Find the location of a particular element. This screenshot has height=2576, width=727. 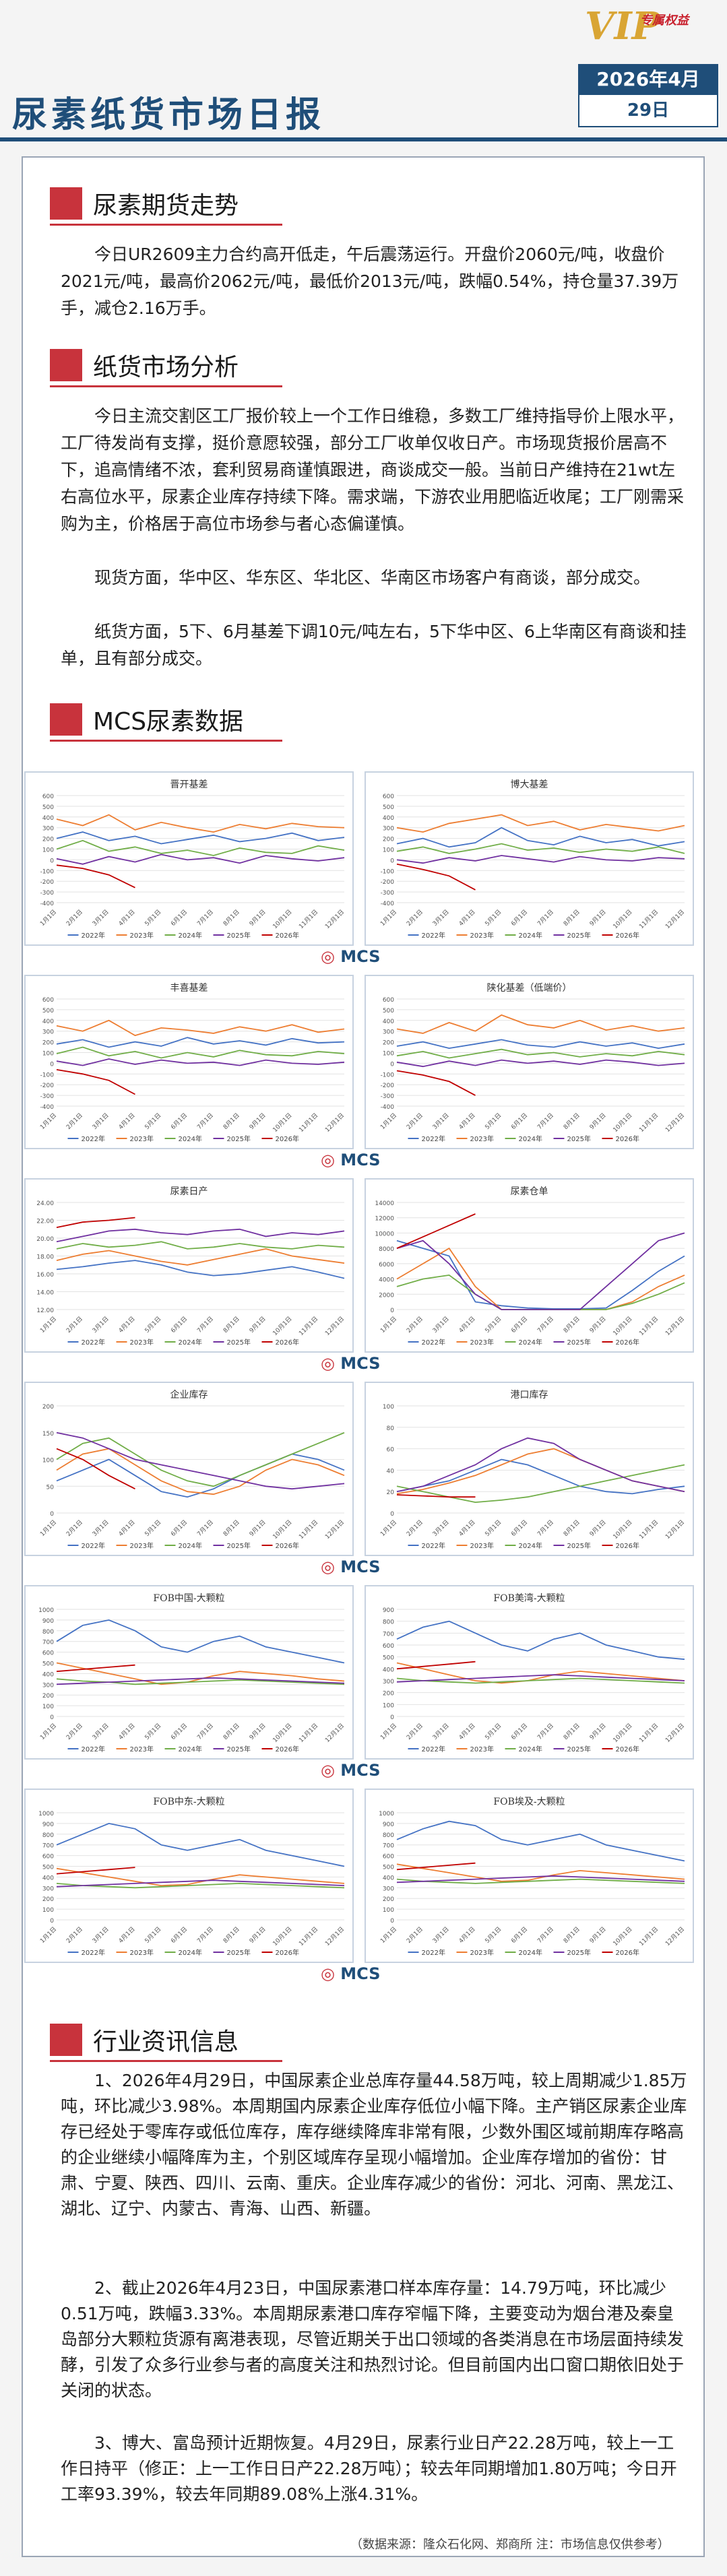

y-tick-label: 500 is located at coordinates (388, 1868).